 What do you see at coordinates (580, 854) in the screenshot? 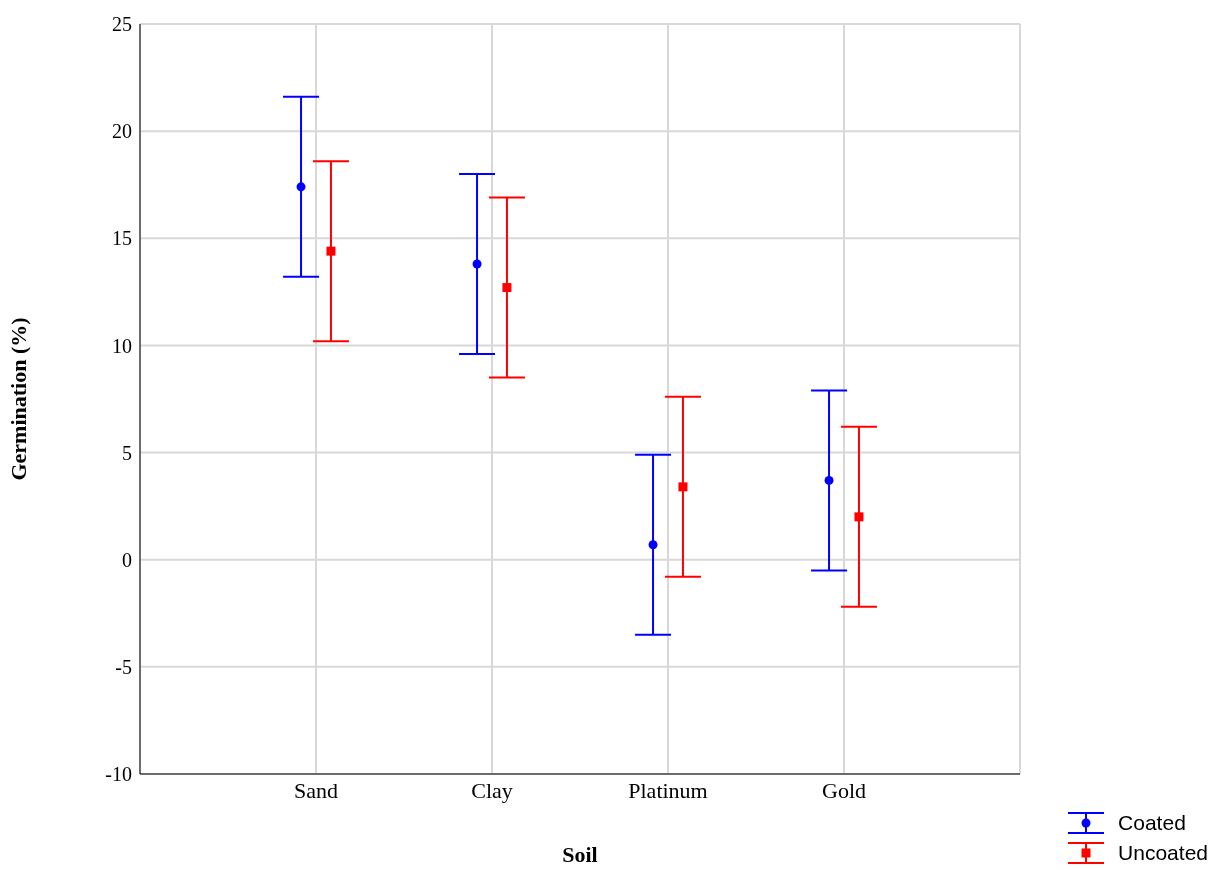
I see `x-axis-title: Soil` at bounding box center [580, 854].